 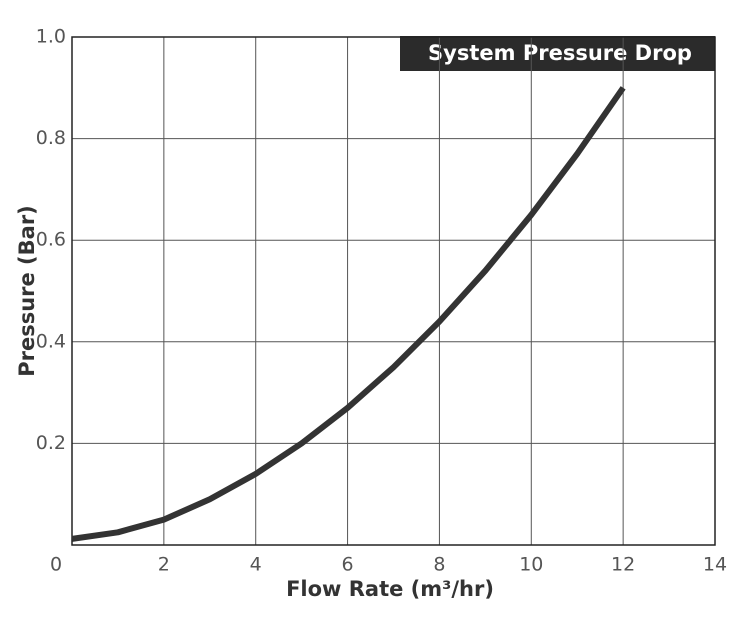 What do you see at coordinates (348, 565) in the screenshot?
I see `x-tick-label: 6` at bounding box center [348, 565].